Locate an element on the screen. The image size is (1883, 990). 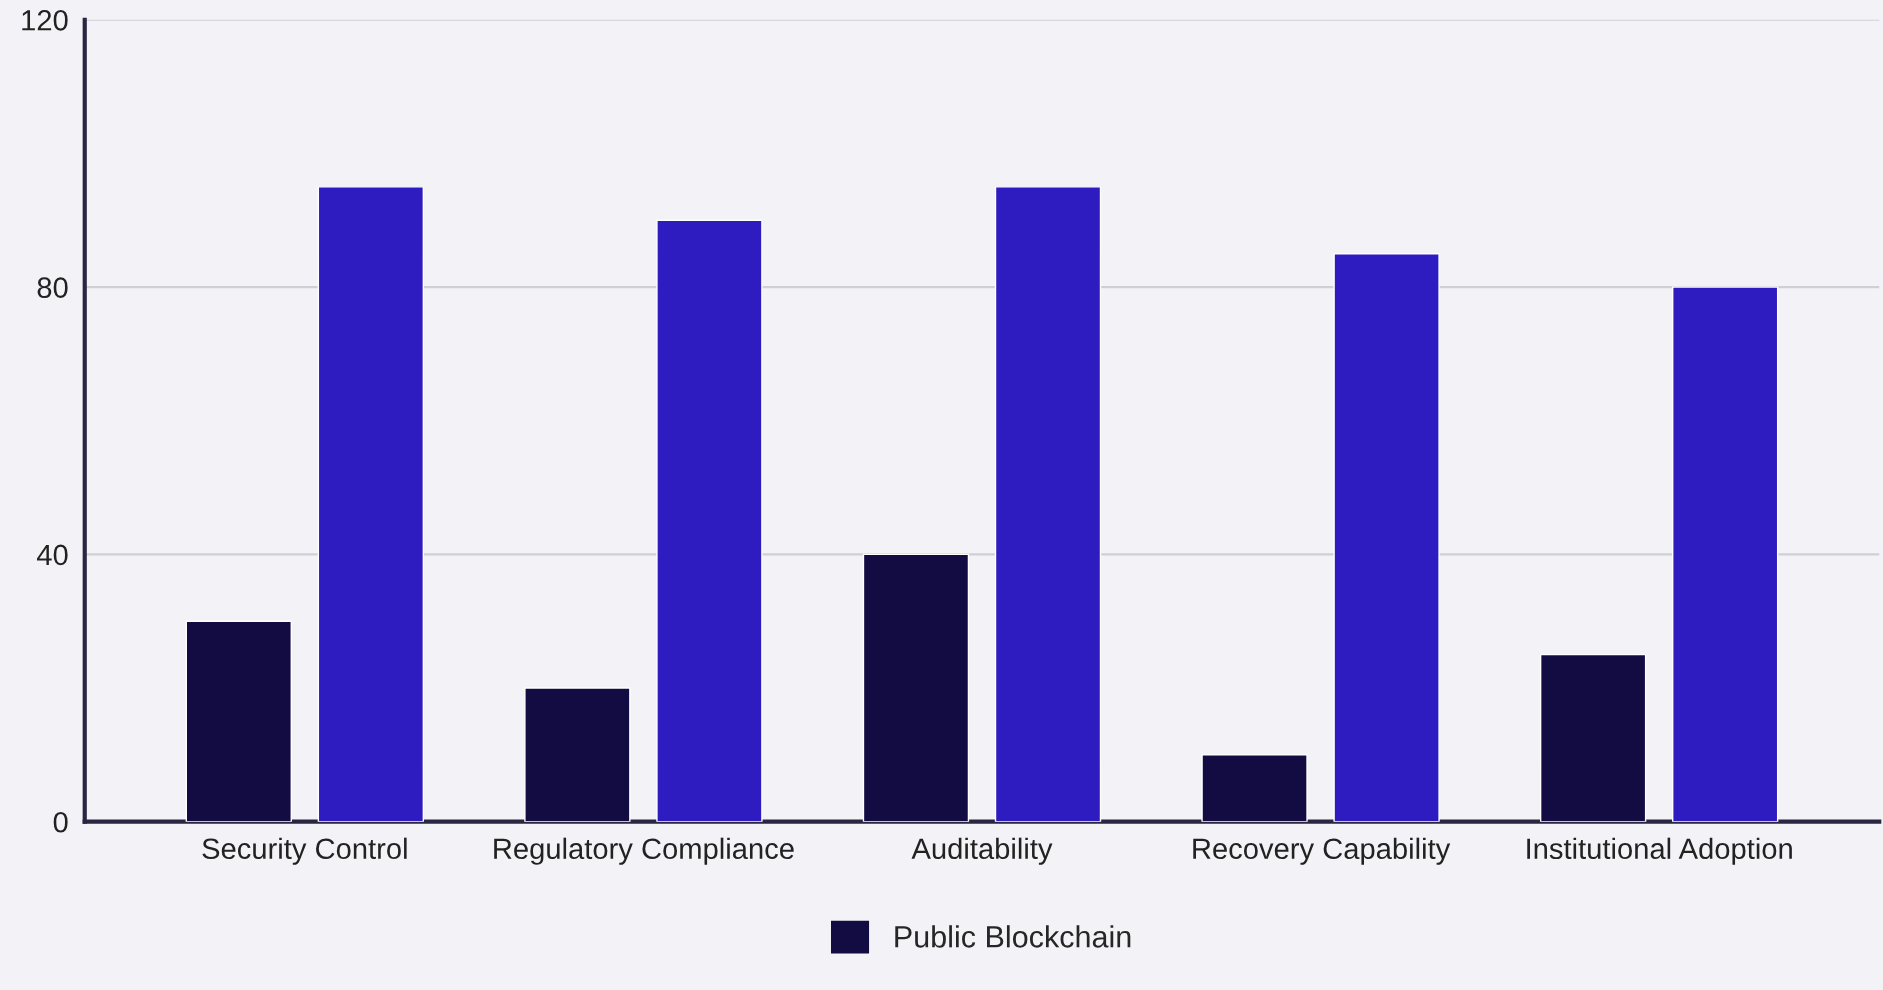
x-tick-label: Auditability is located at coordinates (982, 851).